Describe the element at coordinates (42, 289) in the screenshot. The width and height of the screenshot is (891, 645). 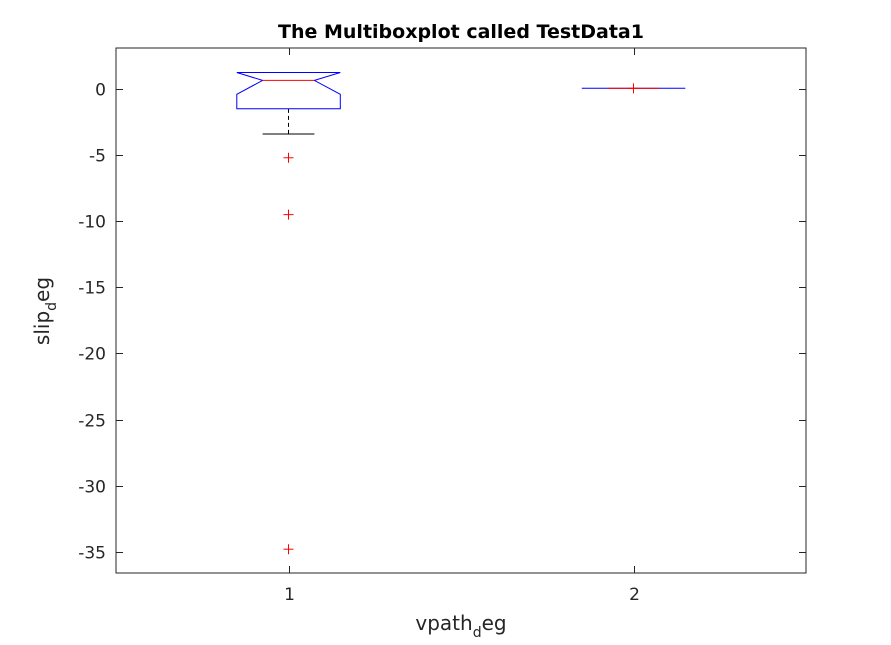
I see `y-axis-label-tail: eg` at that location.